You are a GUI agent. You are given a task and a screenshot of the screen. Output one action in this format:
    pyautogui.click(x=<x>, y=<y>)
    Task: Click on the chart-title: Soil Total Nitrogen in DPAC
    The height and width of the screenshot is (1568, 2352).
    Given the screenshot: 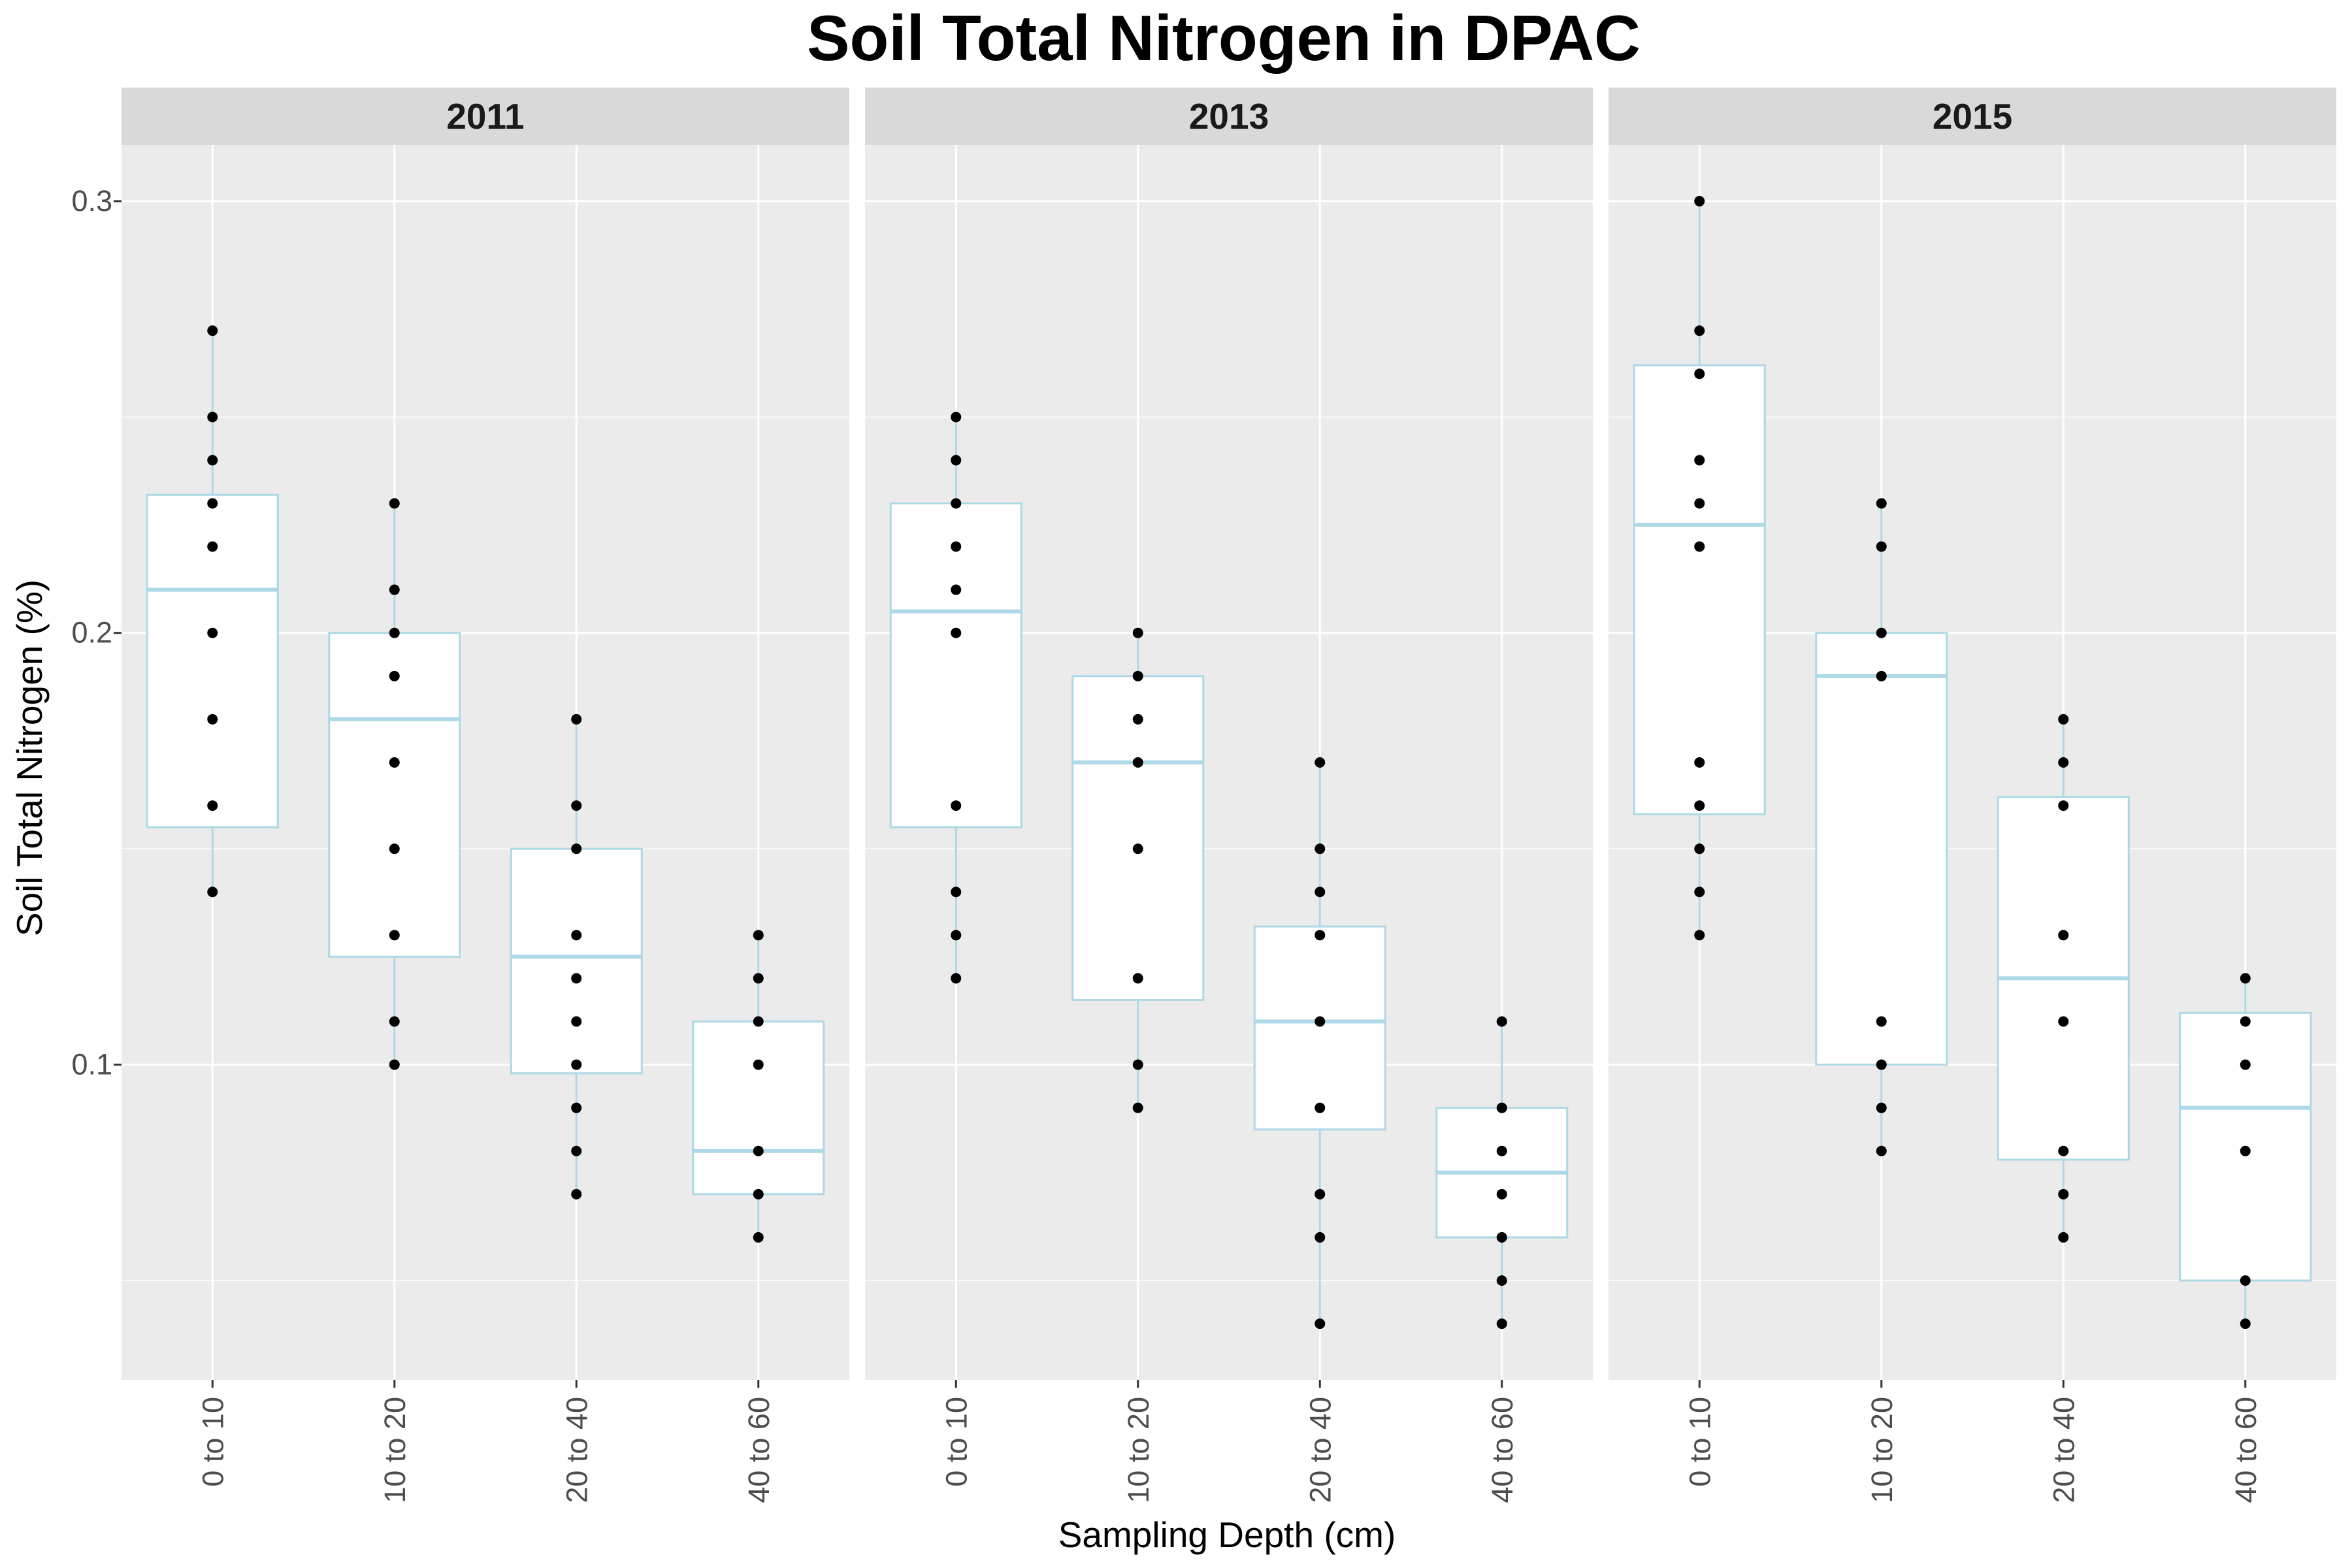 What is the action you would take?
    pyautogui.click(x=1224, y=38)
    